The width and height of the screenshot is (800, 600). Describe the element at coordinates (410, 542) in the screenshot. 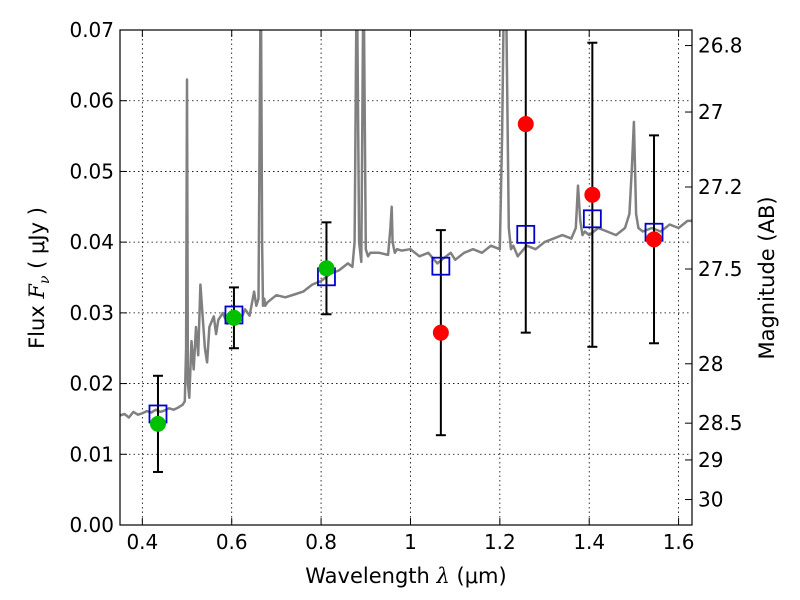

I see `x-tick-label: 1` at that location.